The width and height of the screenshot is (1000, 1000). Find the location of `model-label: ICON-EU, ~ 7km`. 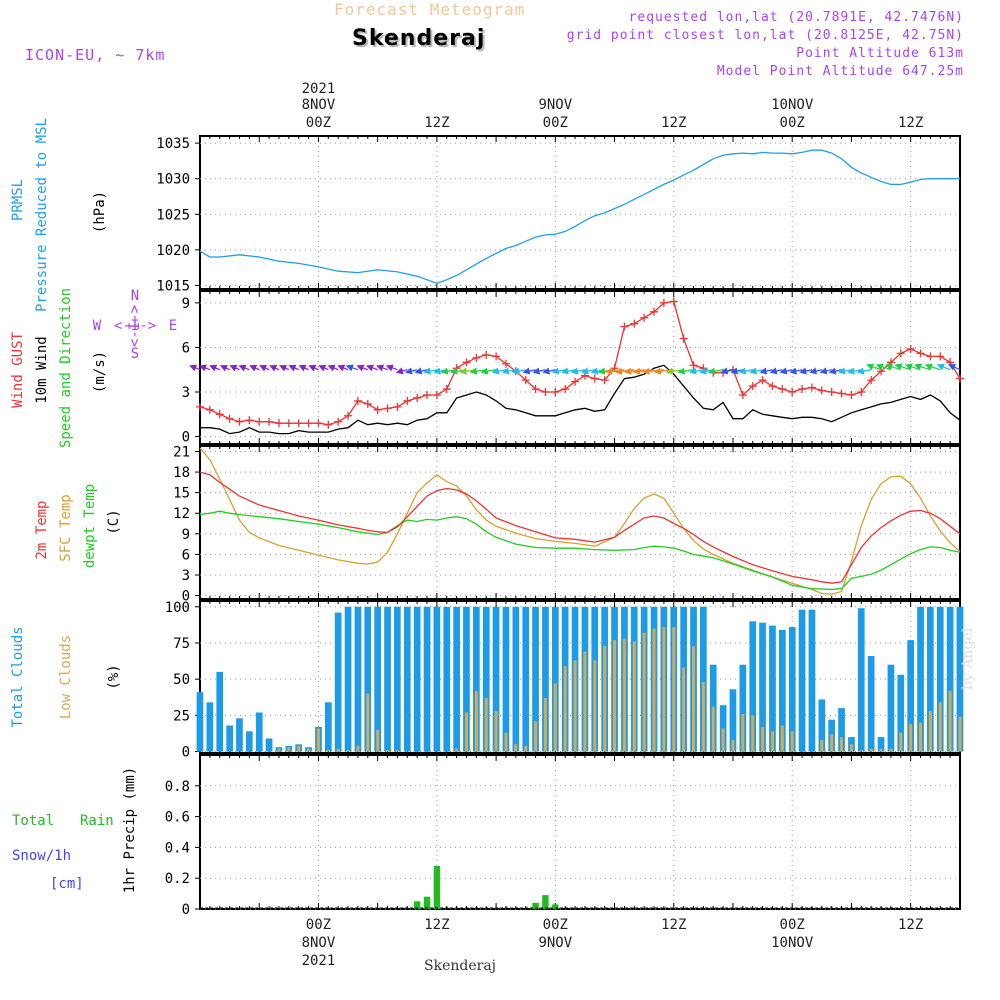

model-label: ICON-EU, ~ 7km is located at coordinates (95, 55).